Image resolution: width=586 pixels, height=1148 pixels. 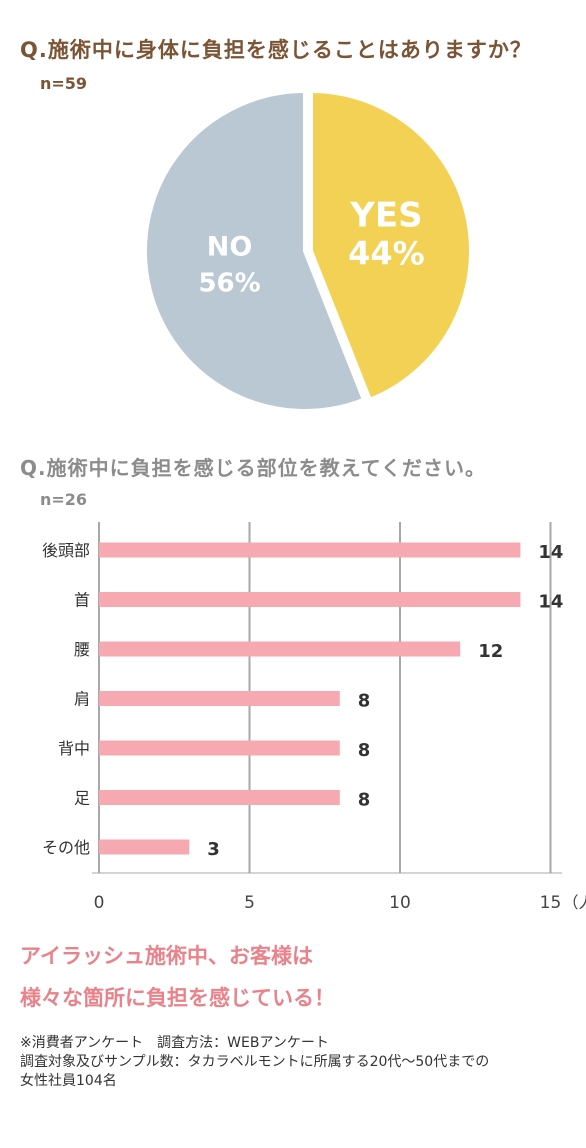 What do you see at coordinates (177, 998) in the screenshot?
I see `conclusion-line-2: 様々な箇所に負担を感じている！` at bounding box center [177, 998].